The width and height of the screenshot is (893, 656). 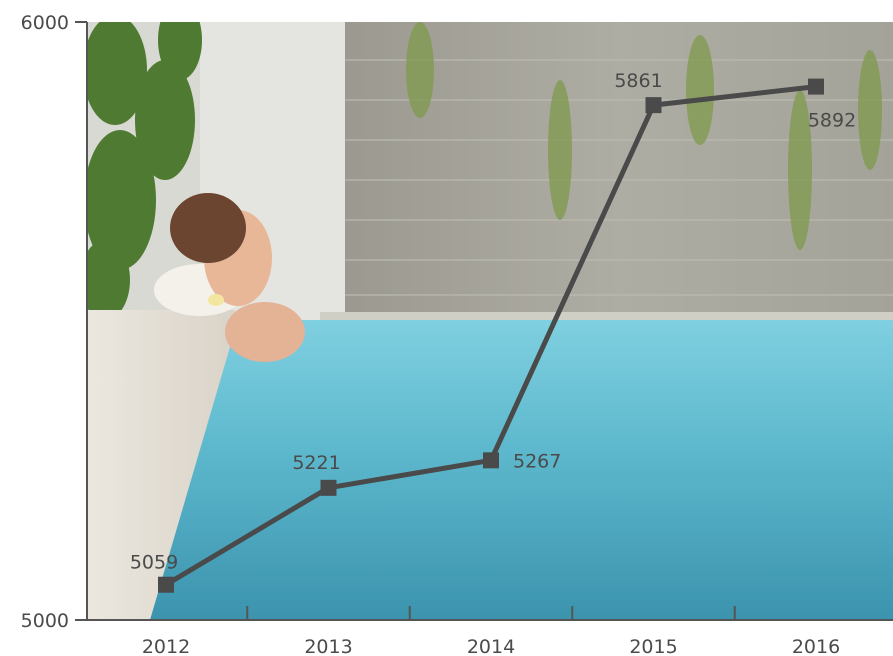 What do you see at coordinates (54, 322) in the screenshot?
I see `y-axis: 6000 5000` at bounding box center [54, 322].